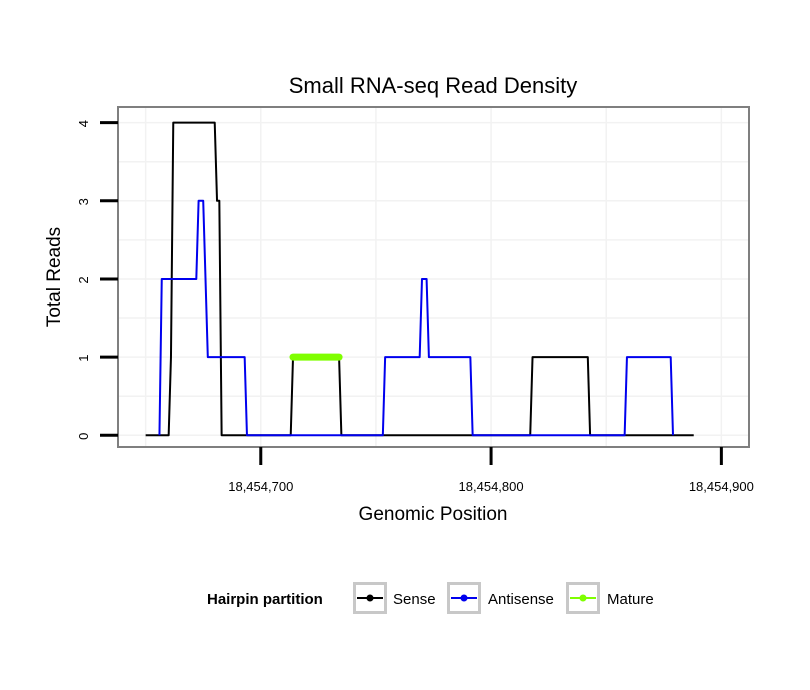 The height and width of the screenshot is (690, 810). I want to click on legend: Hairpin partition Sense Antisense Mature, so click(430, 598).